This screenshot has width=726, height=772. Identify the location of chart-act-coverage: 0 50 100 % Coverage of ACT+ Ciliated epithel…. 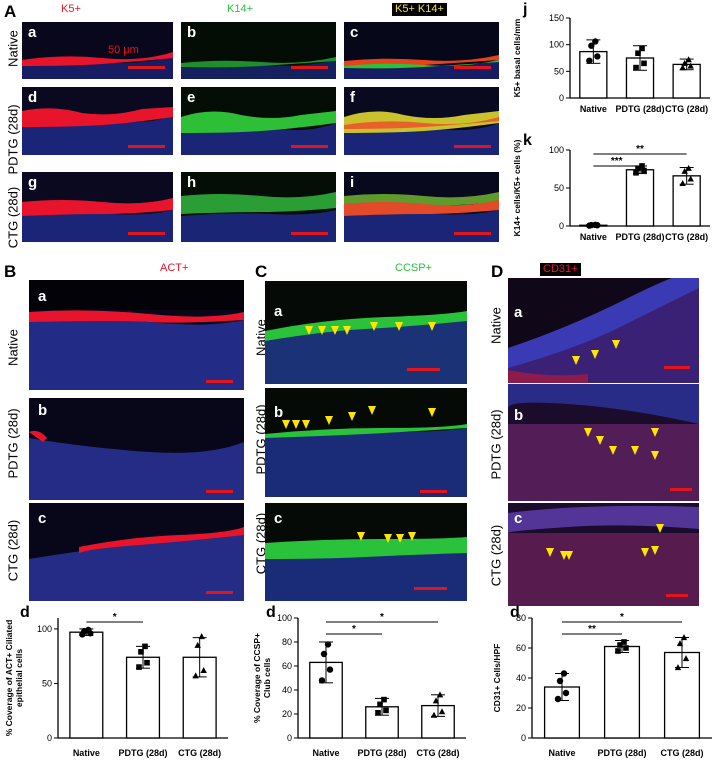
(116, 685).